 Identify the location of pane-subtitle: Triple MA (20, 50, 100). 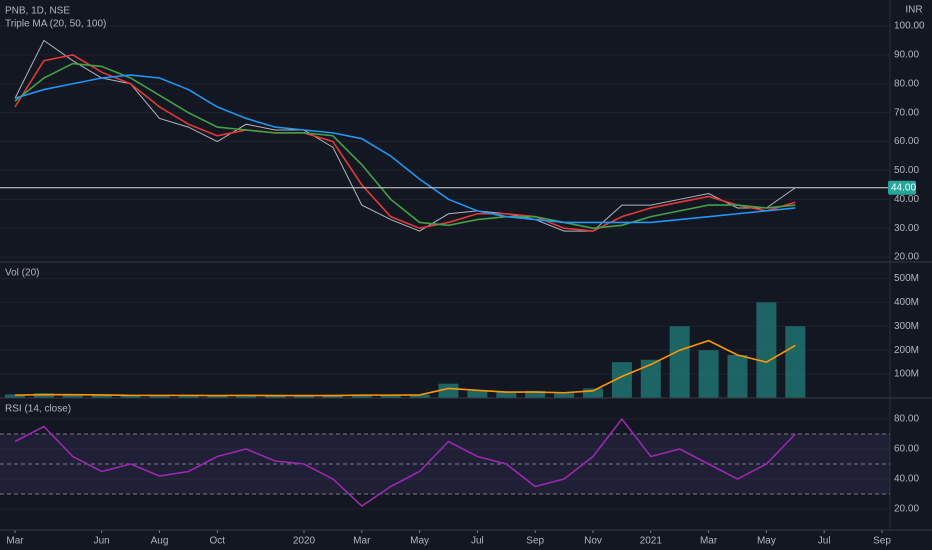
(55, 24).